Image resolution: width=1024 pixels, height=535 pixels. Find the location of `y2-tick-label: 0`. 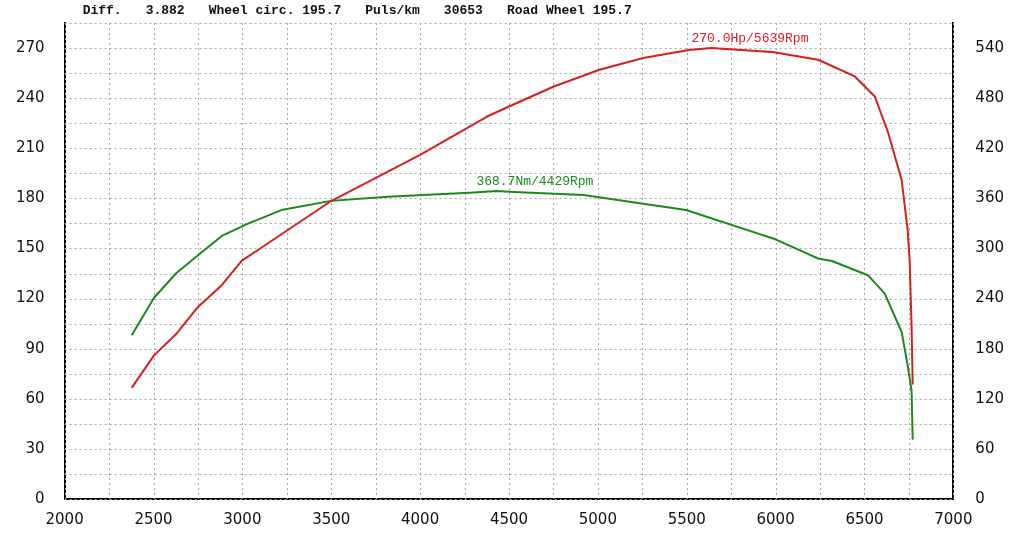

y2-tick-label: 0 is located at coordinates (980, 497).